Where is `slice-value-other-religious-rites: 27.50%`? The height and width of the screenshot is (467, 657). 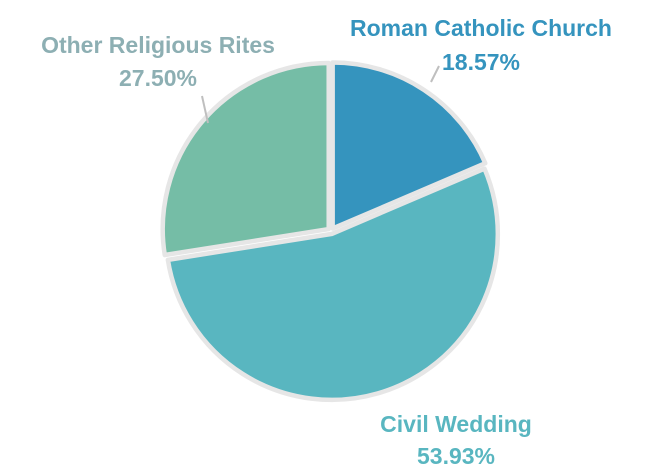 slice-value-other-religious-rites: 27.50% is located at coordinates (158, 78).